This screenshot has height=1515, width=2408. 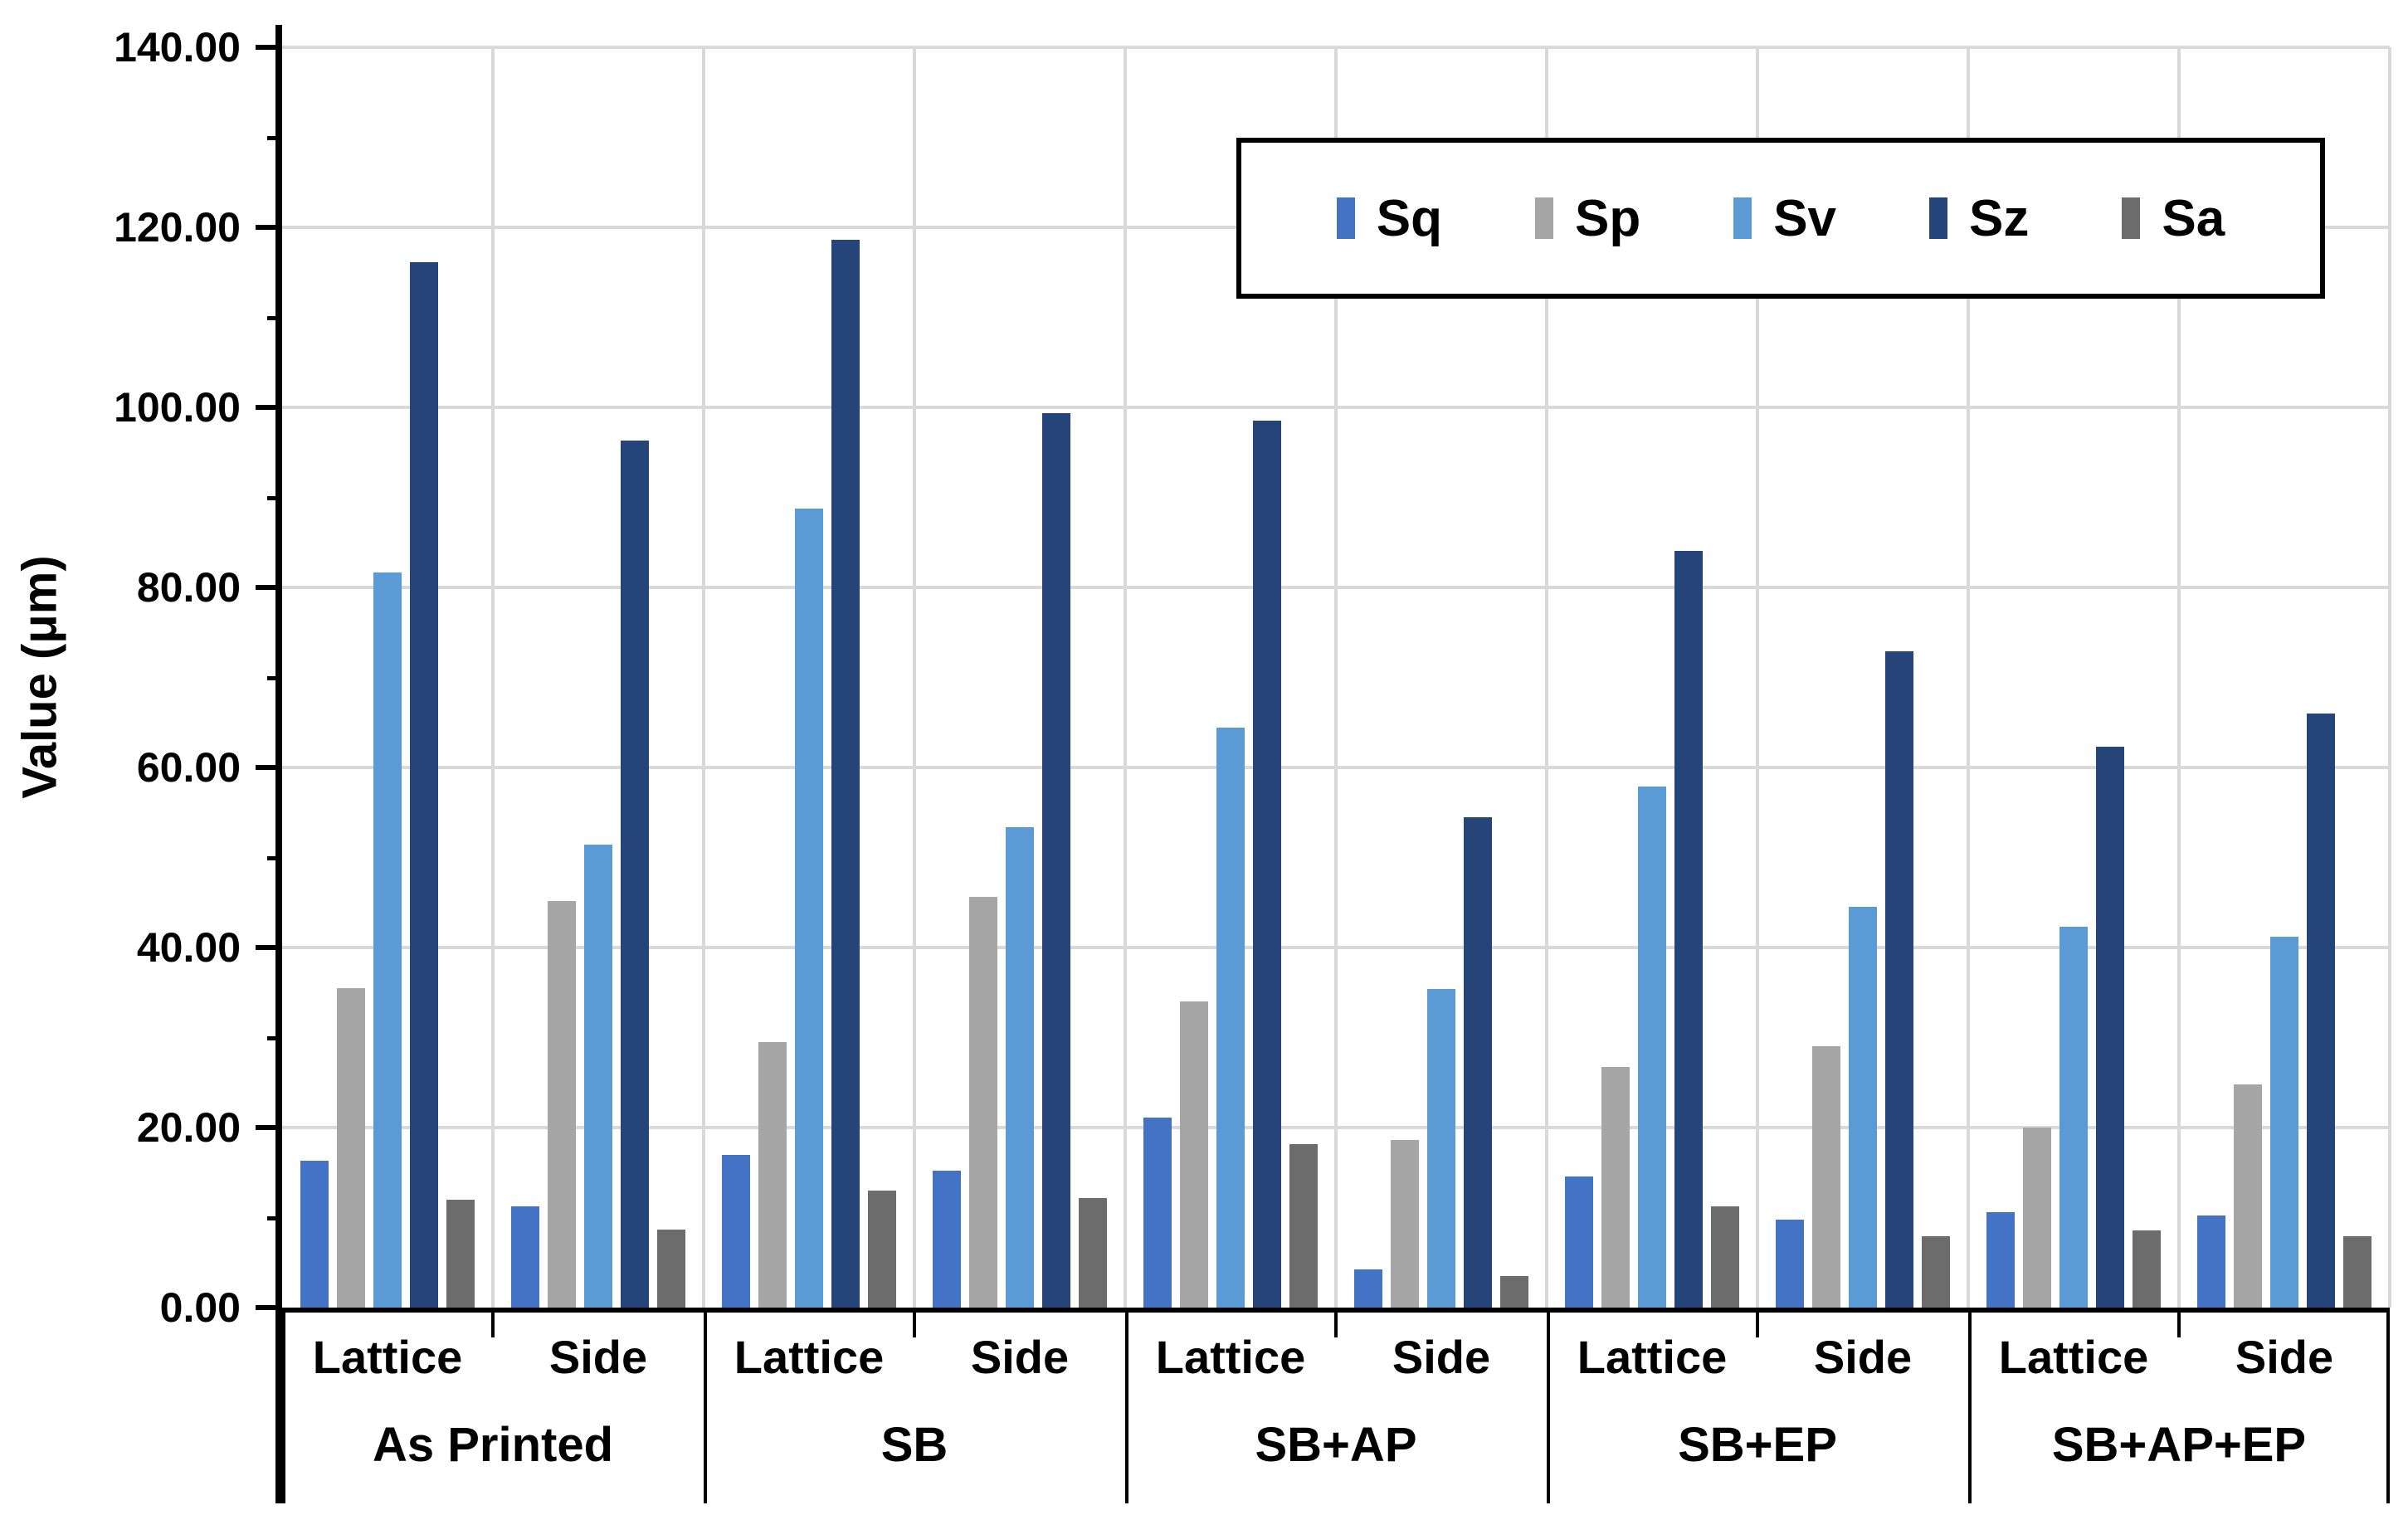 What do you see at coordinates (1863, 1357) in the screenshot?
I see `subcategory-label-sb-ep-side: Side` at bounding box center [1863, 1357].